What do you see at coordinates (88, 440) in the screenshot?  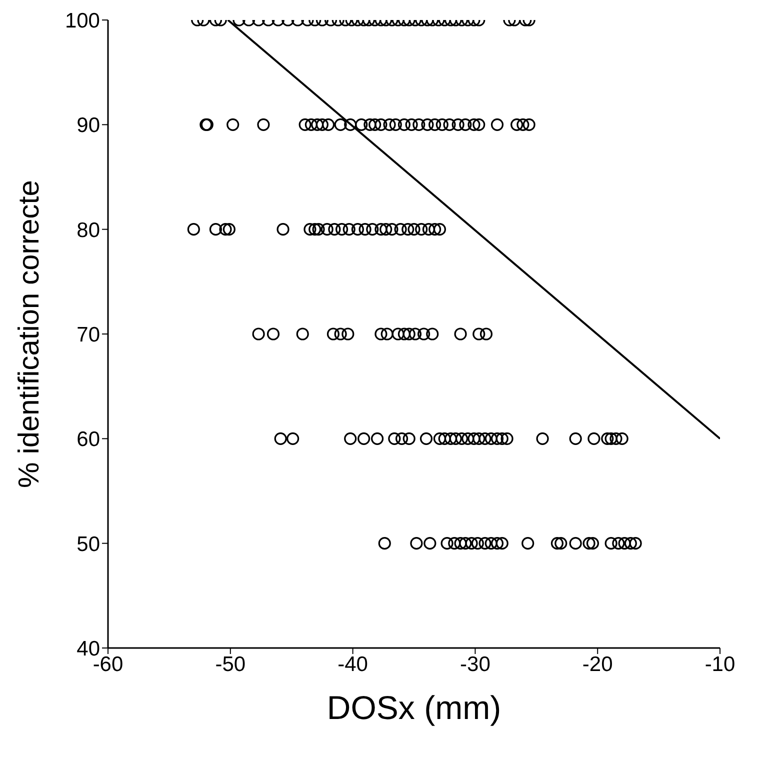 I see `y-tick-label: 60` at bounding box center [88, 440].